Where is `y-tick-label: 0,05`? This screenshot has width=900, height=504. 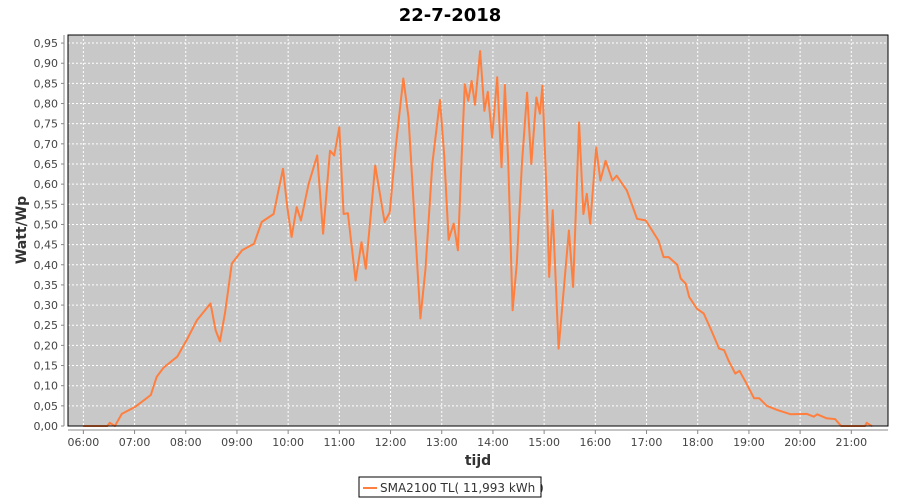
y-tick-label: 0,05 is located at coordinates (46, 406).